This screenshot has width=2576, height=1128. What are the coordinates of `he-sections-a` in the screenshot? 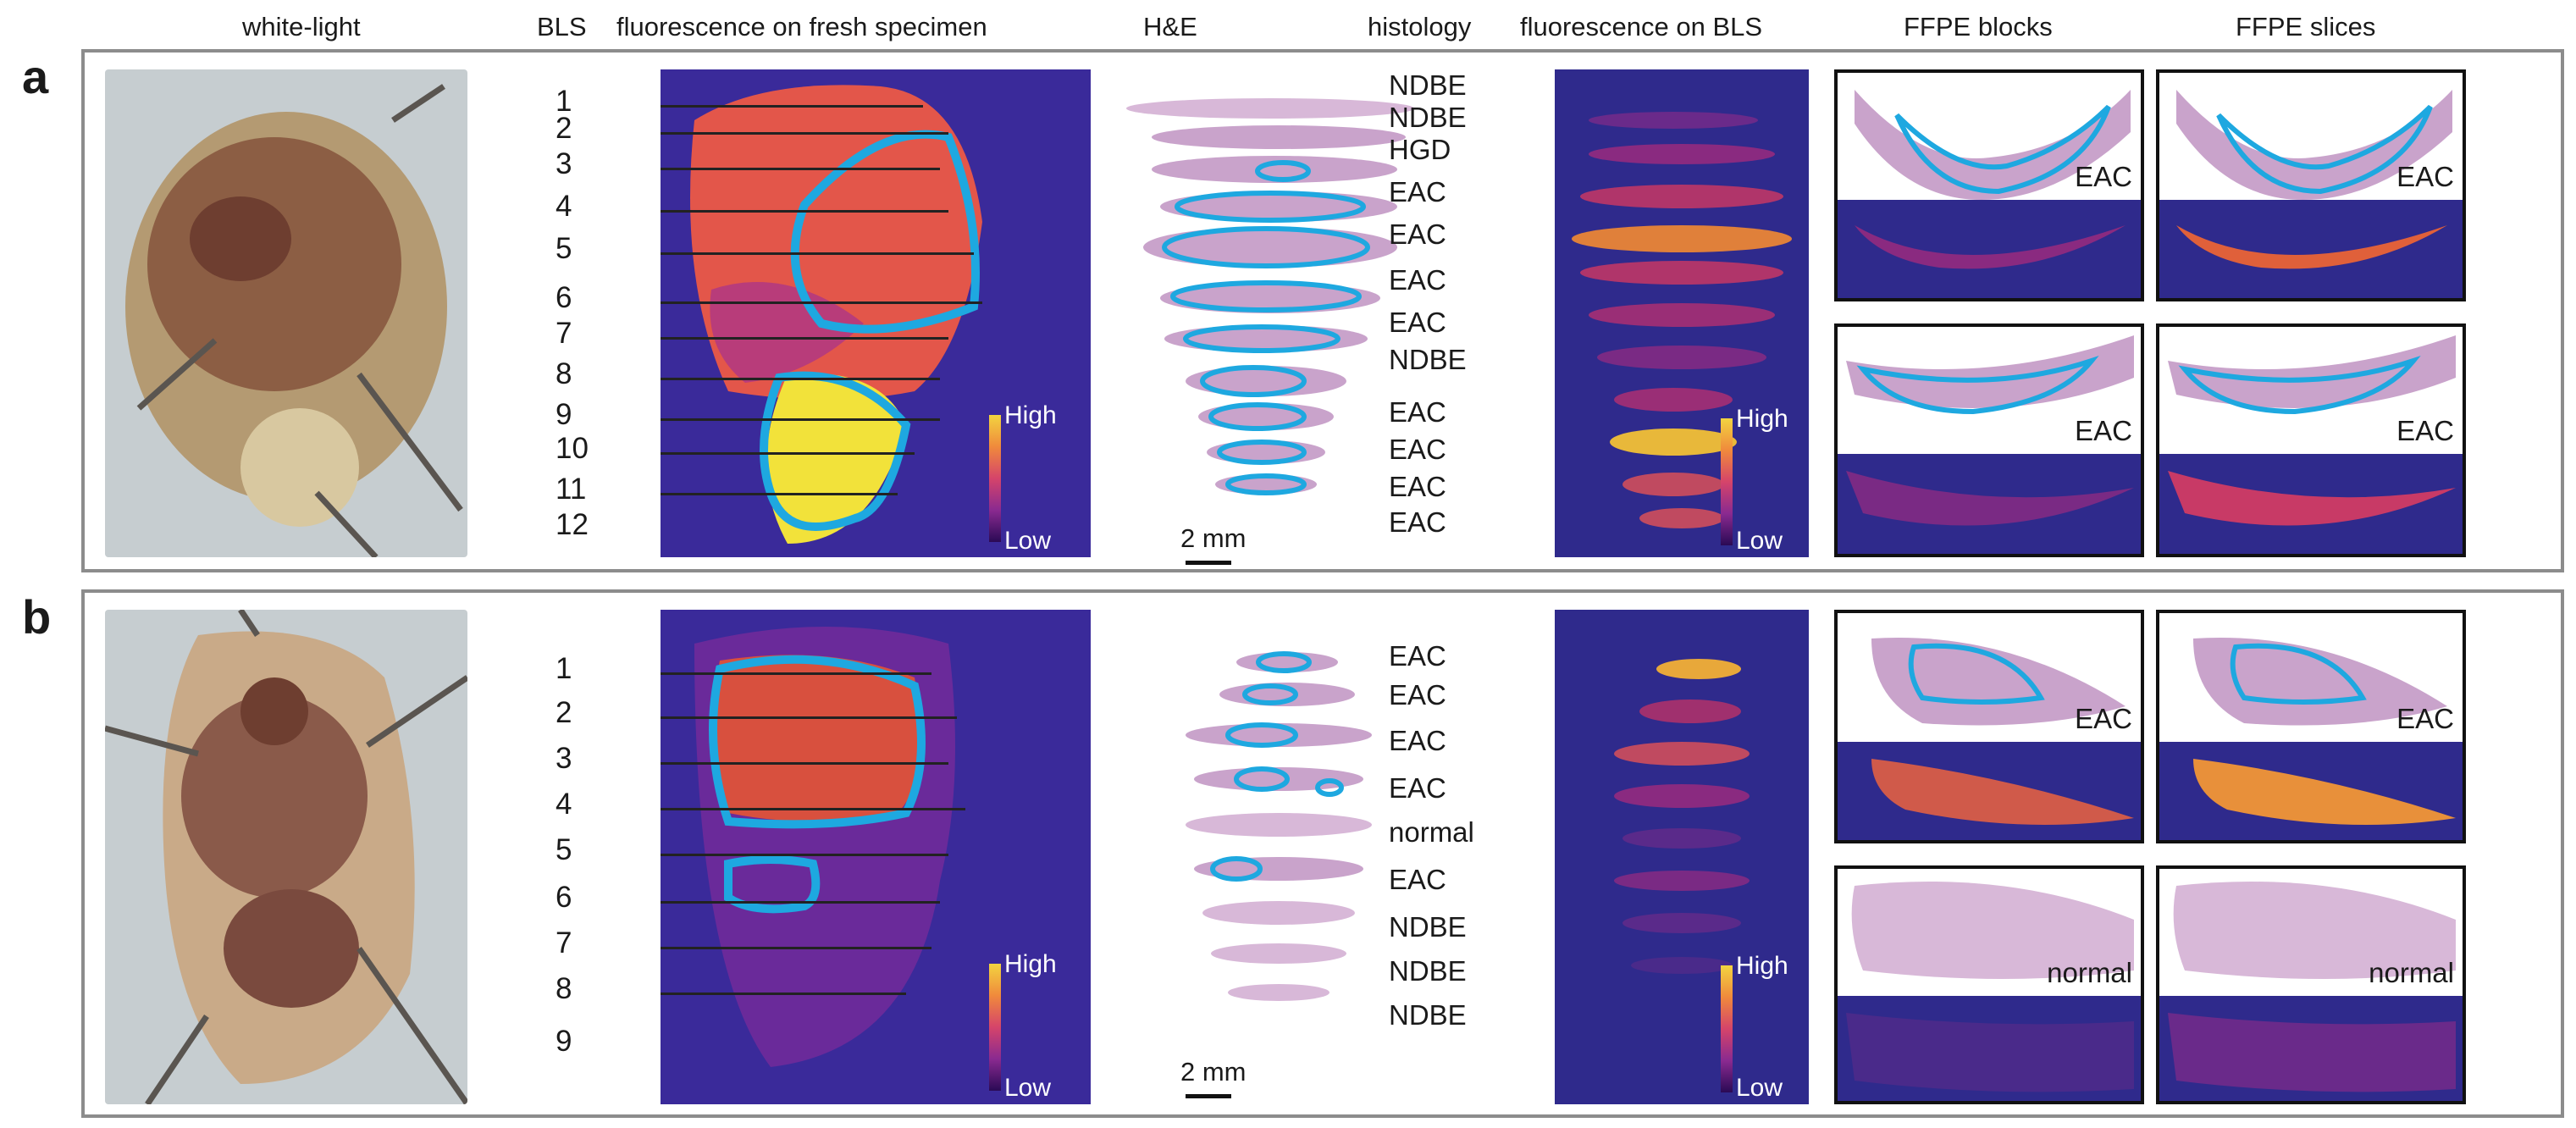 It's located at (1287, 298).